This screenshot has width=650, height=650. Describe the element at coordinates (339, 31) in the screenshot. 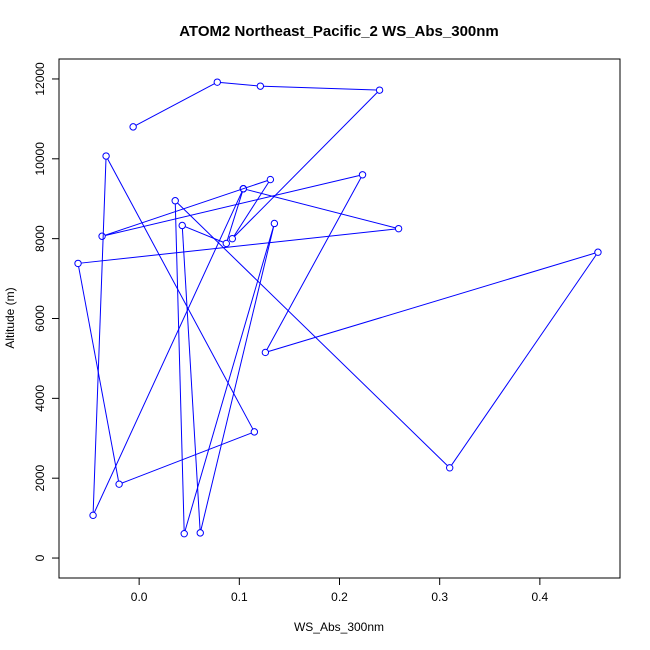

I see `chart-title: ATOM2 Northeast_Pacific_2 WS_Abs_300nm` at that location.